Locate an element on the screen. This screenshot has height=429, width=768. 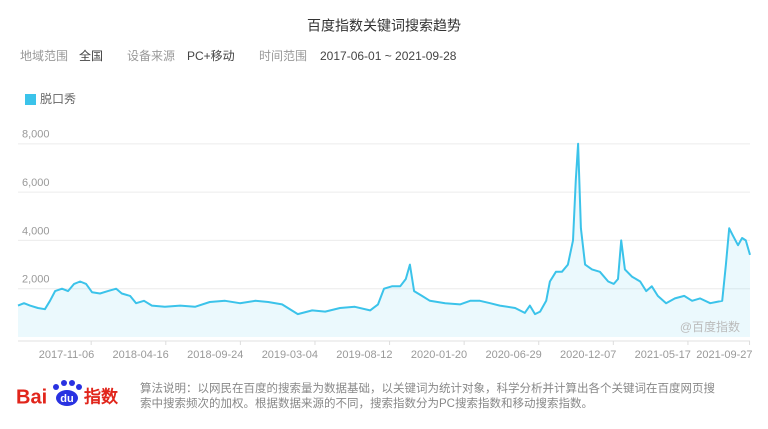
legend-swatch is located at coordinates (30, 99).